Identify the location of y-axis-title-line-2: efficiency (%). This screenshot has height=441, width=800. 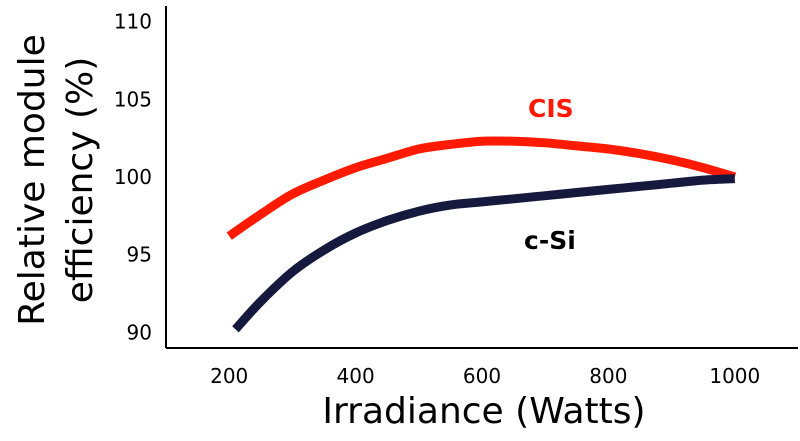
(80, 180).